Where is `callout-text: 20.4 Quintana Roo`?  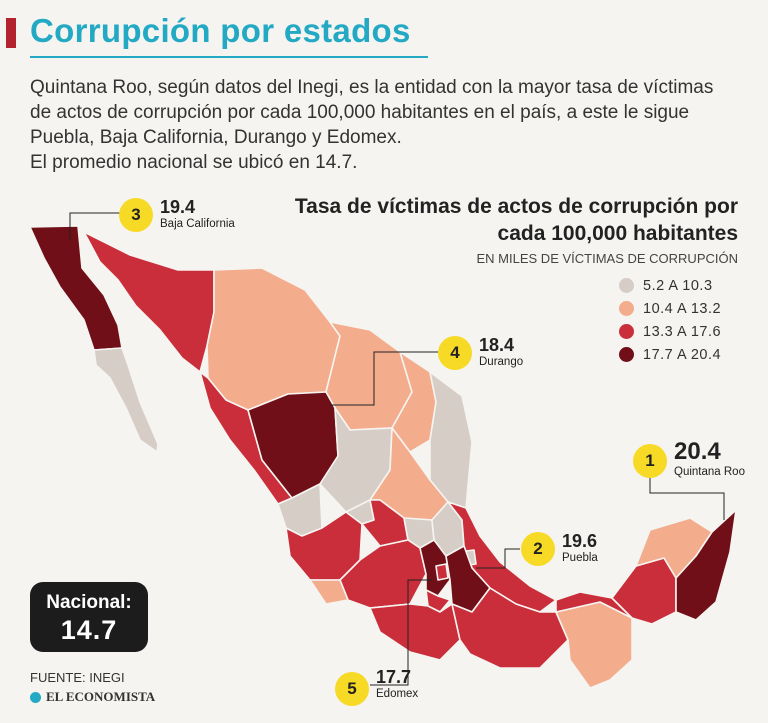 callout-text: 20.4 Quintana Roo is located at coordinates (709, 459).